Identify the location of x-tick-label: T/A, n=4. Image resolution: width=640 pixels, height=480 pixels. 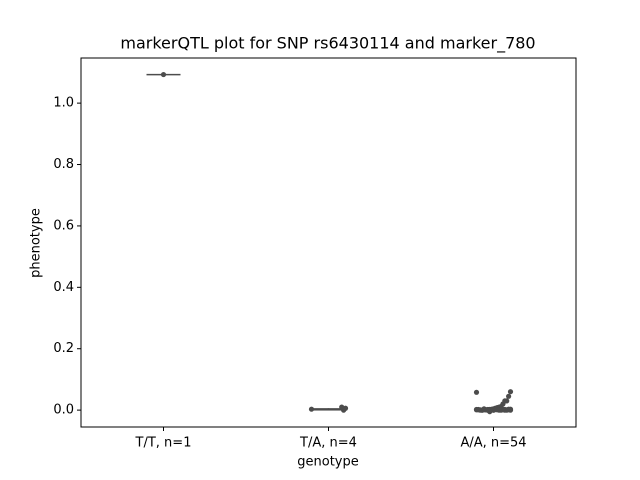
(328, 443).